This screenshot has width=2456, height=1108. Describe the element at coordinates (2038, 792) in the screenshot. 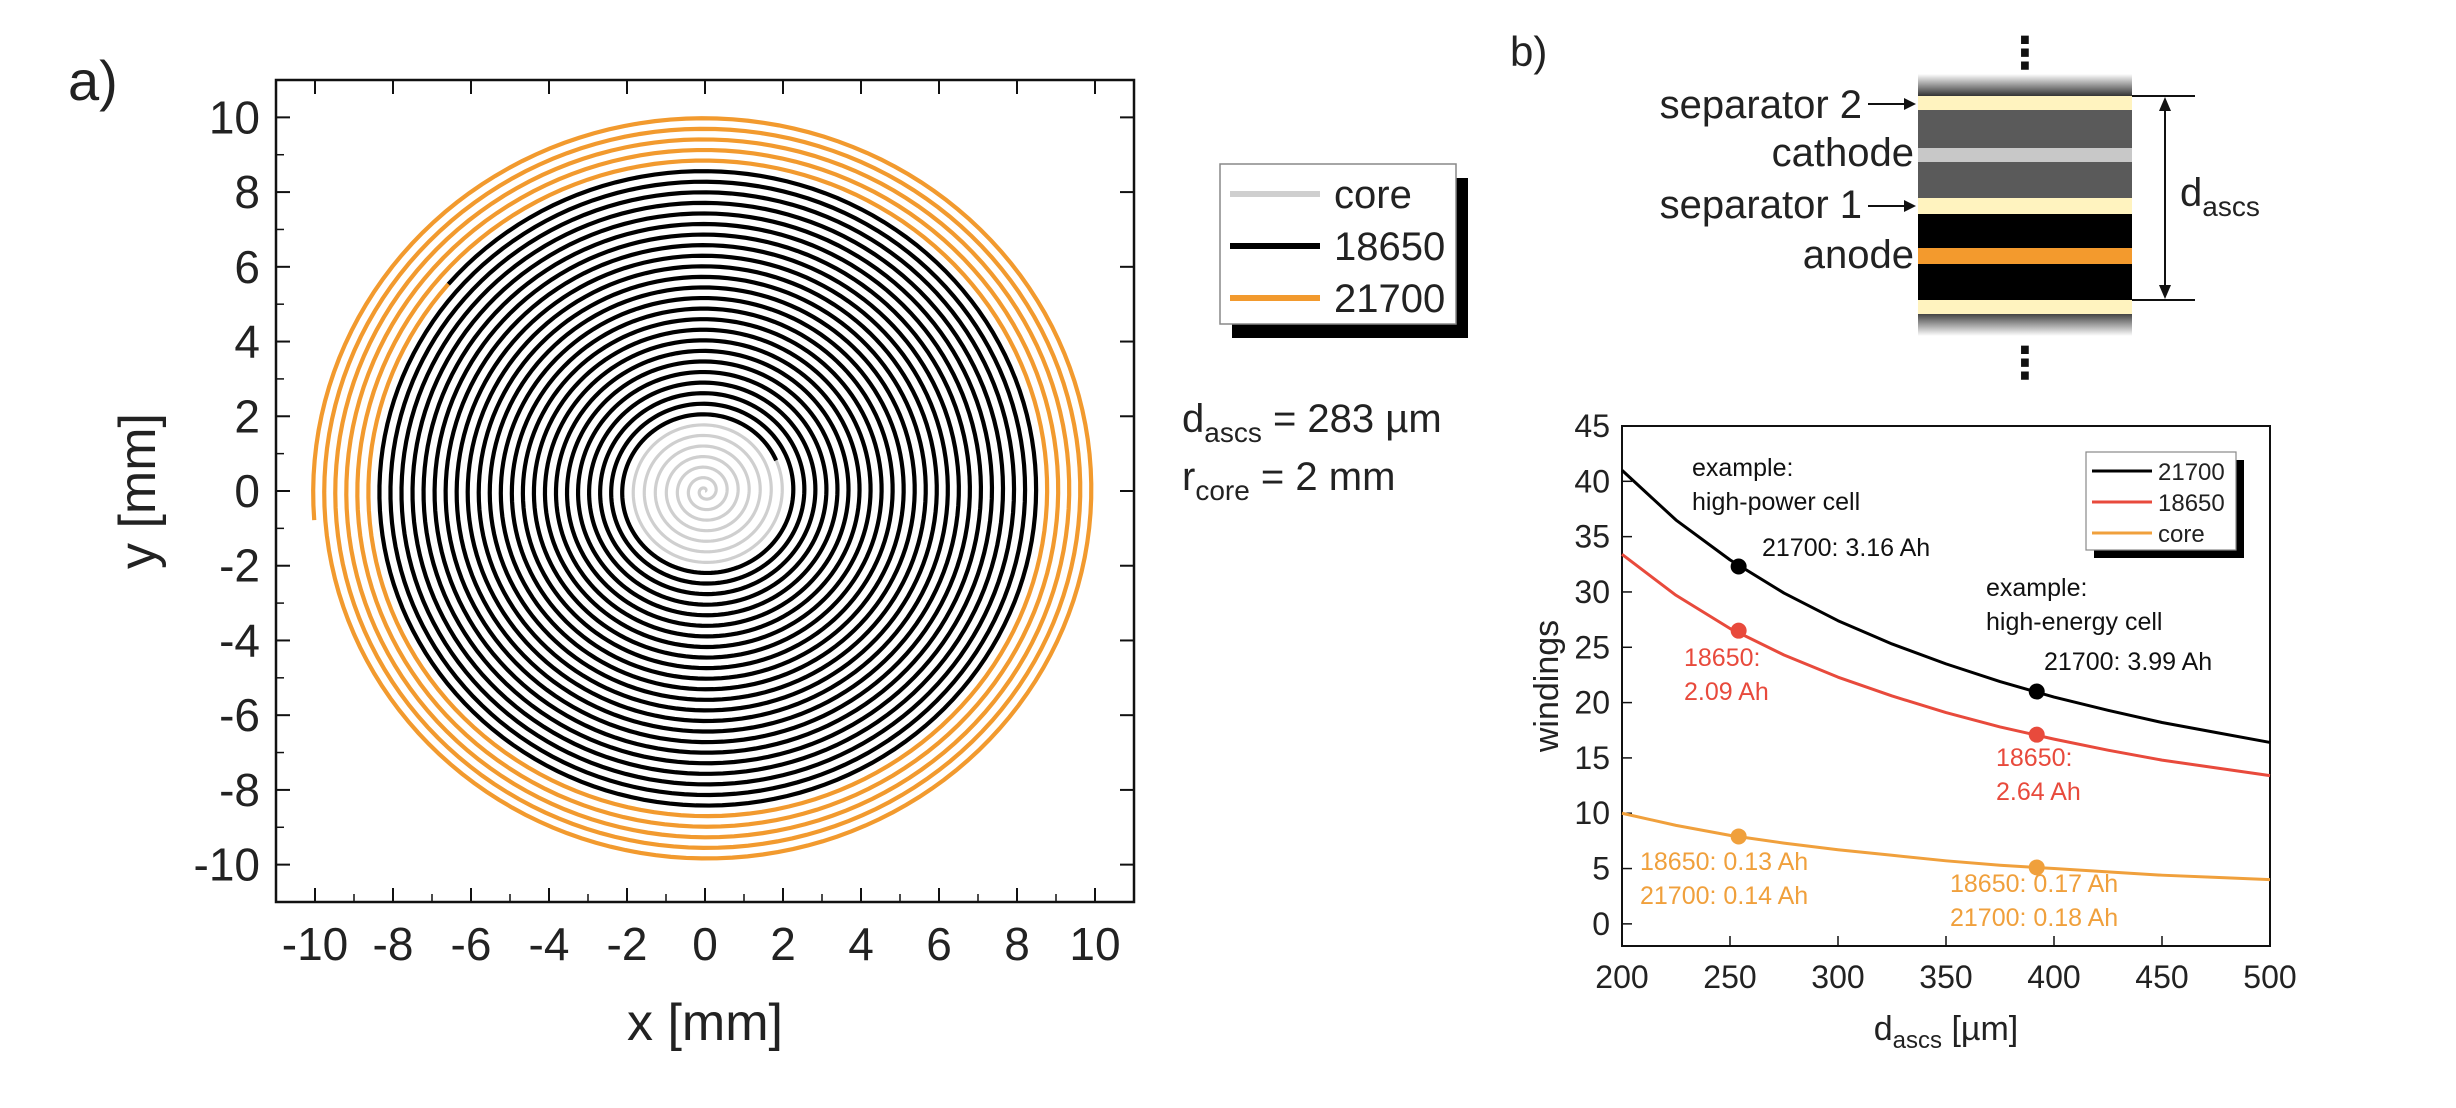

I see `annot-he-18650-line2: 2.64 Ah` at that location.